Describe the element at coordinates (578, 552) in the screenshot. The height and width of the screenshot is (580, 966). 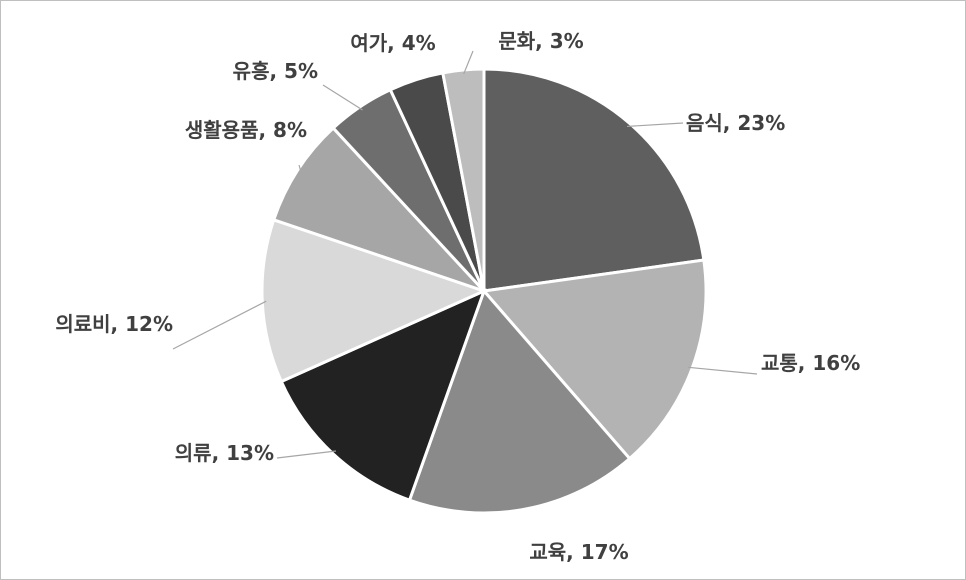
I see `data-label-교육: 교육, 17%` at that location.